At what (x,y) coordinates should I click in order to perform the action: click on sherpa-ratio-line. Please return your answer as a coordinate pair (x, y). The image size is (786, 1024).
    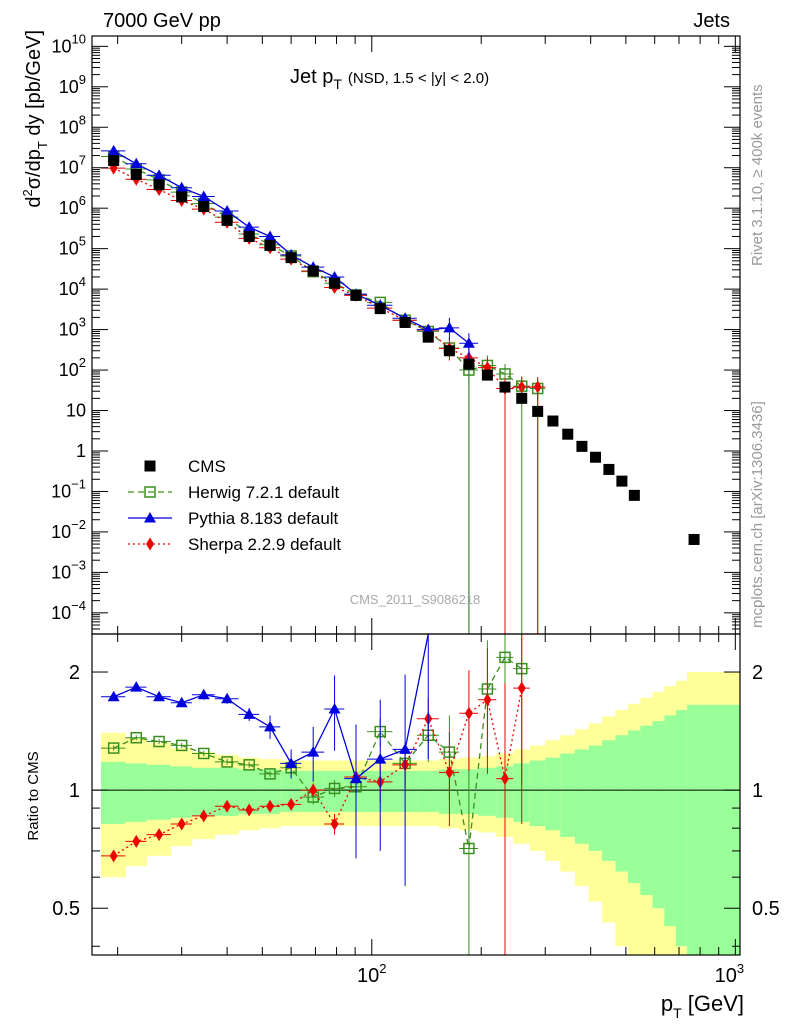
    Looking at the image, I should click on (318, 772).